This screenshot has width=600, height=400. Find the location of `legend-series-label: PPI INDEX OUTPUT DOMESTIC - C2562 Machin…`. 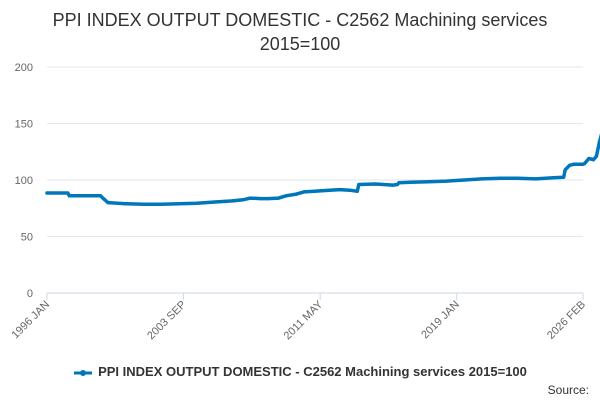

legend-series-label: PPI INDEX OUTPUT DOMESTIC - C2562 Machin… is located at coordinates (312, 371).